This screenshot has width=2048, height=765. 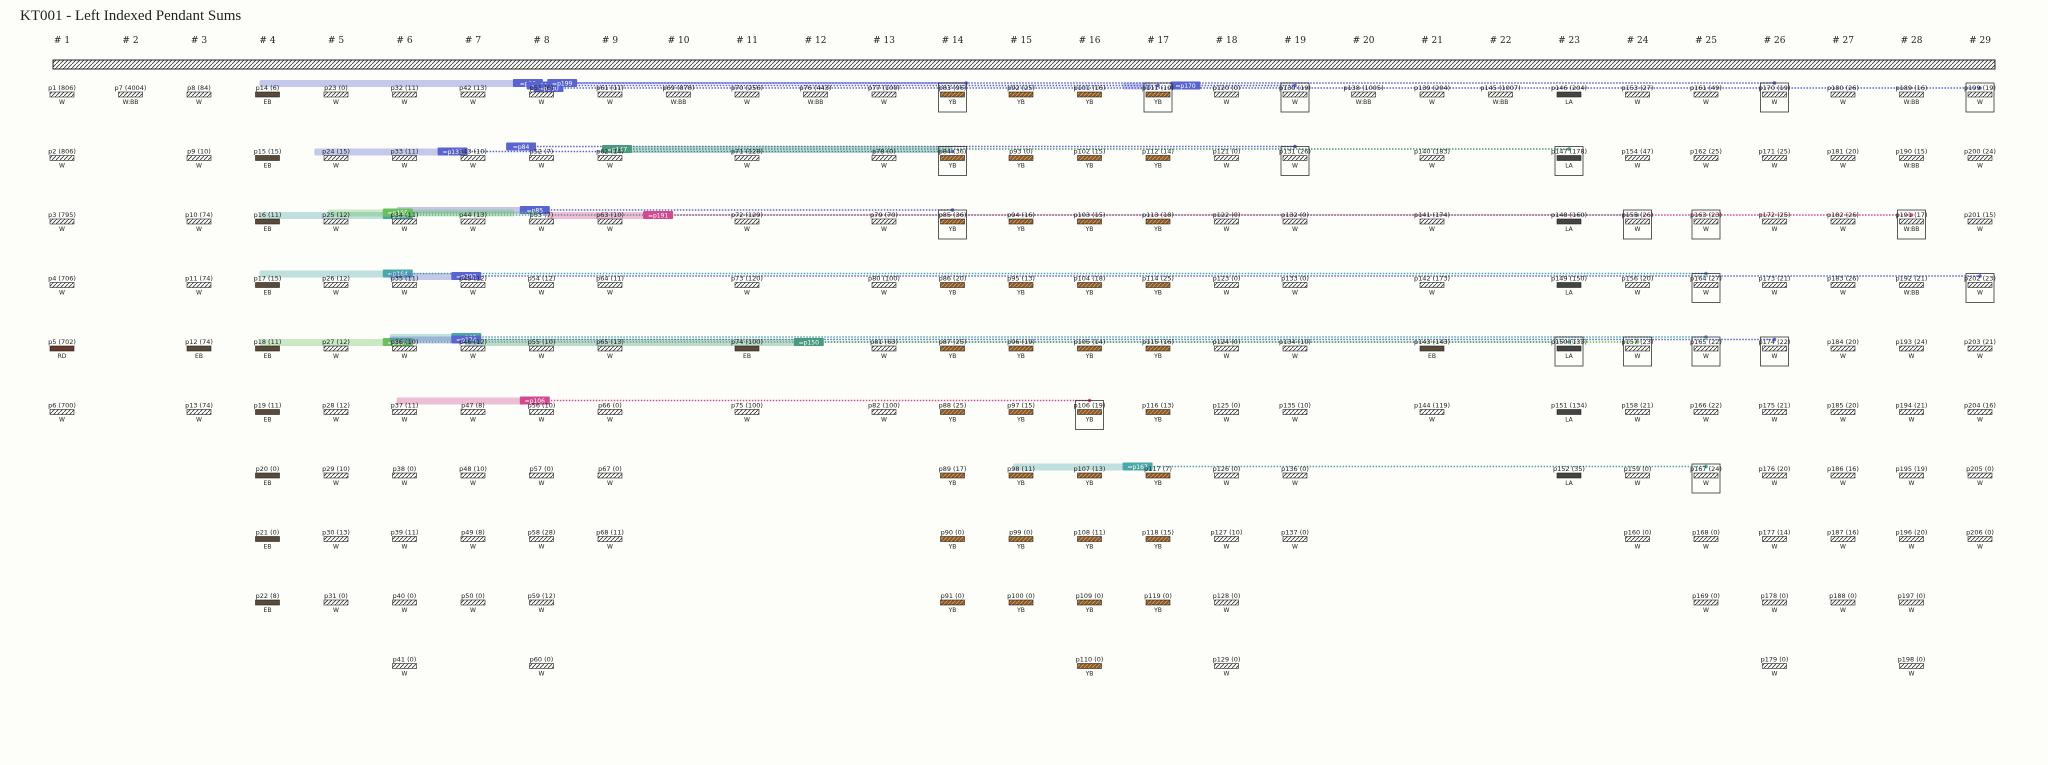 I want to click on pendant-cord: p133 (0) W, so click(x=1295, y=286).